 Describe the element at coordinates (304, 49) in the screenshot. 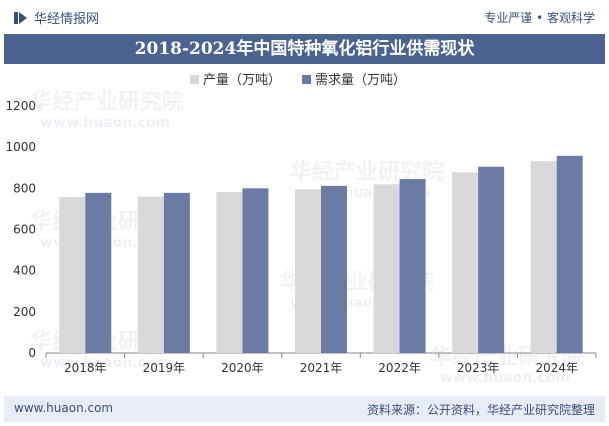

I see `chart-title: 2018-2024年中国特种氧化铝行业供需现状` at that location.